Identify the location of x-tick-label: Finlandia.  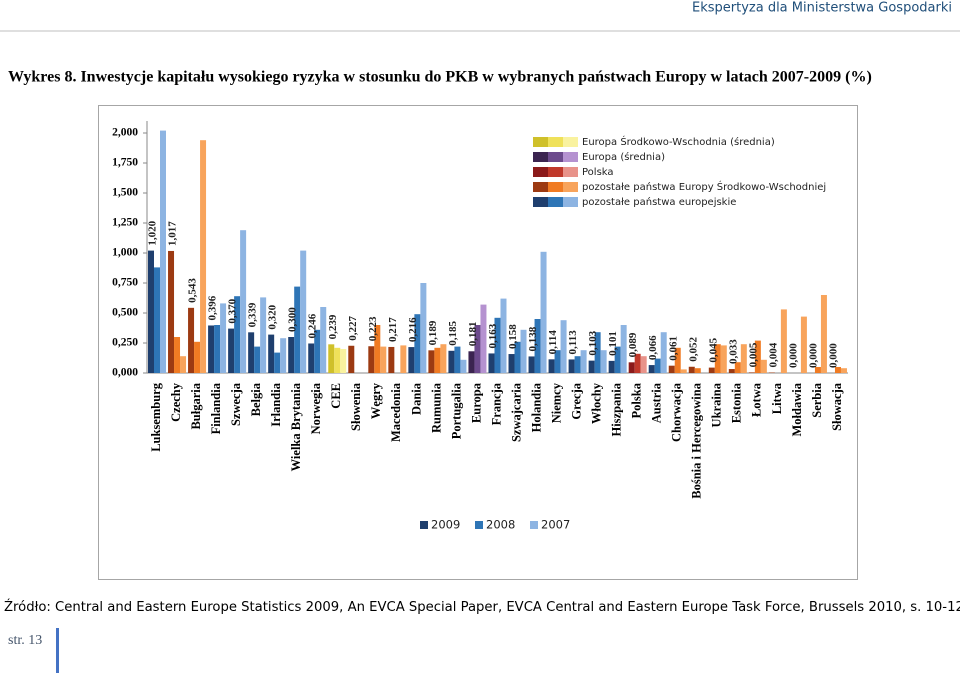
(216, 408).